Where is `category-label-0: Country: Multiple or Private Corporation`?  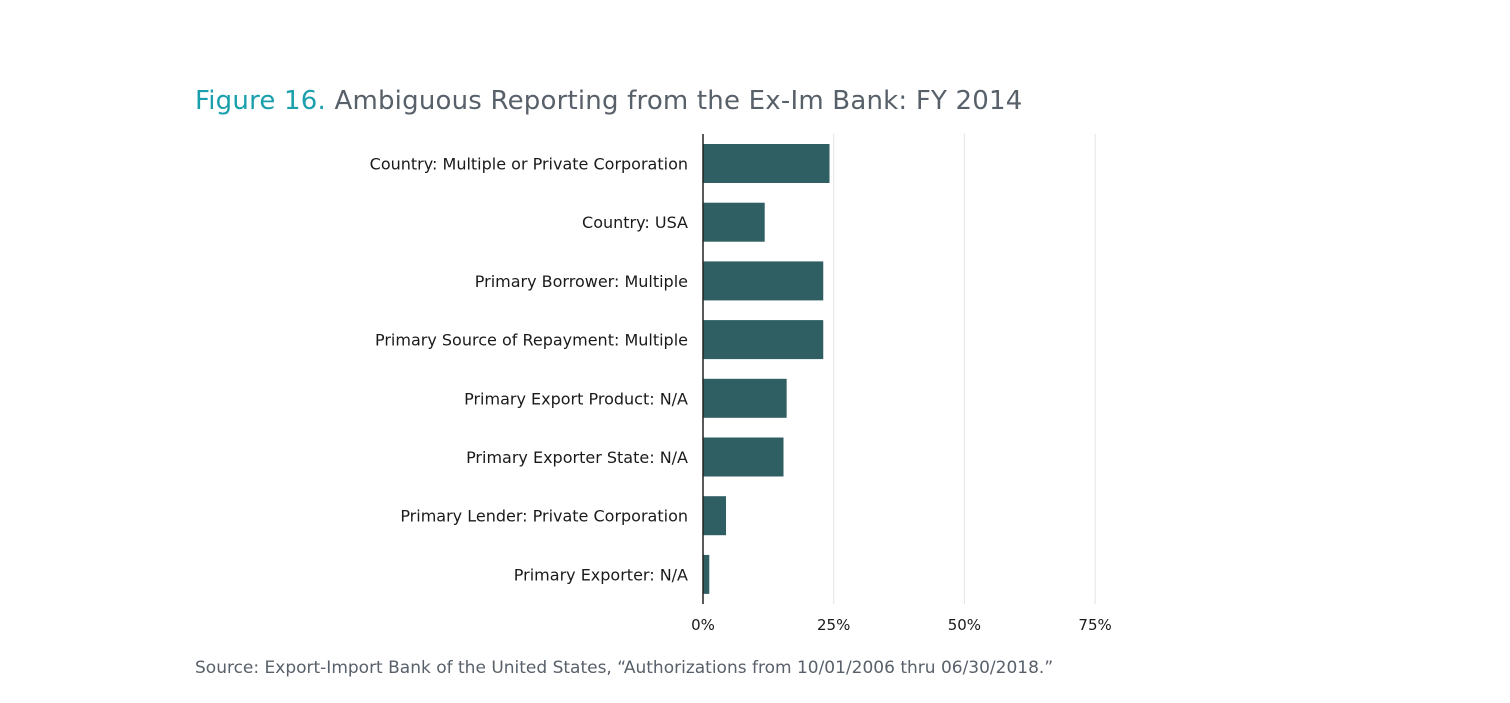
category-label-0: Country: Multiple or Private Corporation is located at coordinates (529, 164).